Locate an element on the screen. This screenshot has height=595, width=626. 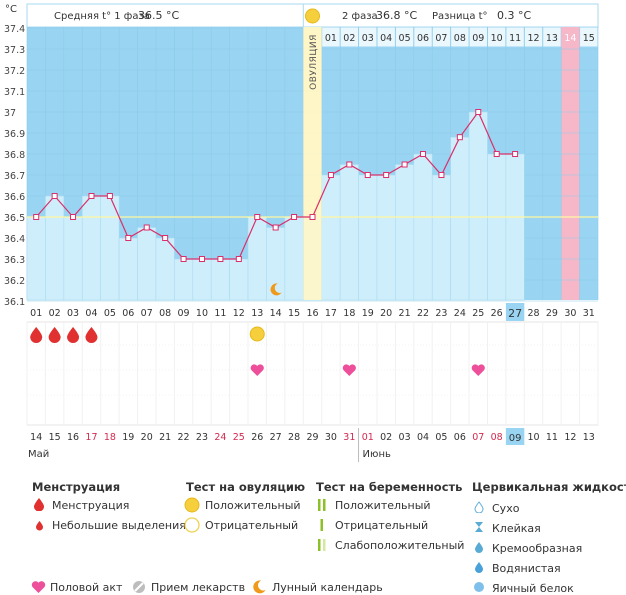
negative-ovulation-icon is located at coordinates (192, 525).